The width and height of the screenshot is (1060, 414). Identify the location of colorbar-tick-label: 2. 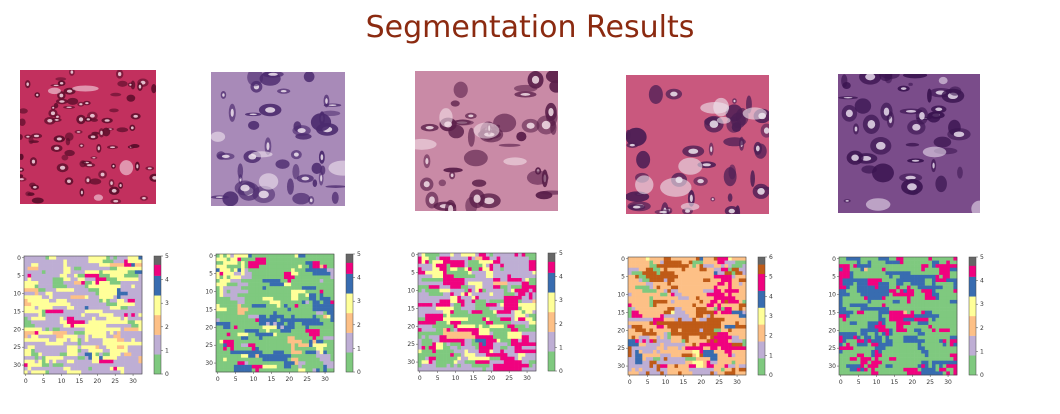
(561, 324).